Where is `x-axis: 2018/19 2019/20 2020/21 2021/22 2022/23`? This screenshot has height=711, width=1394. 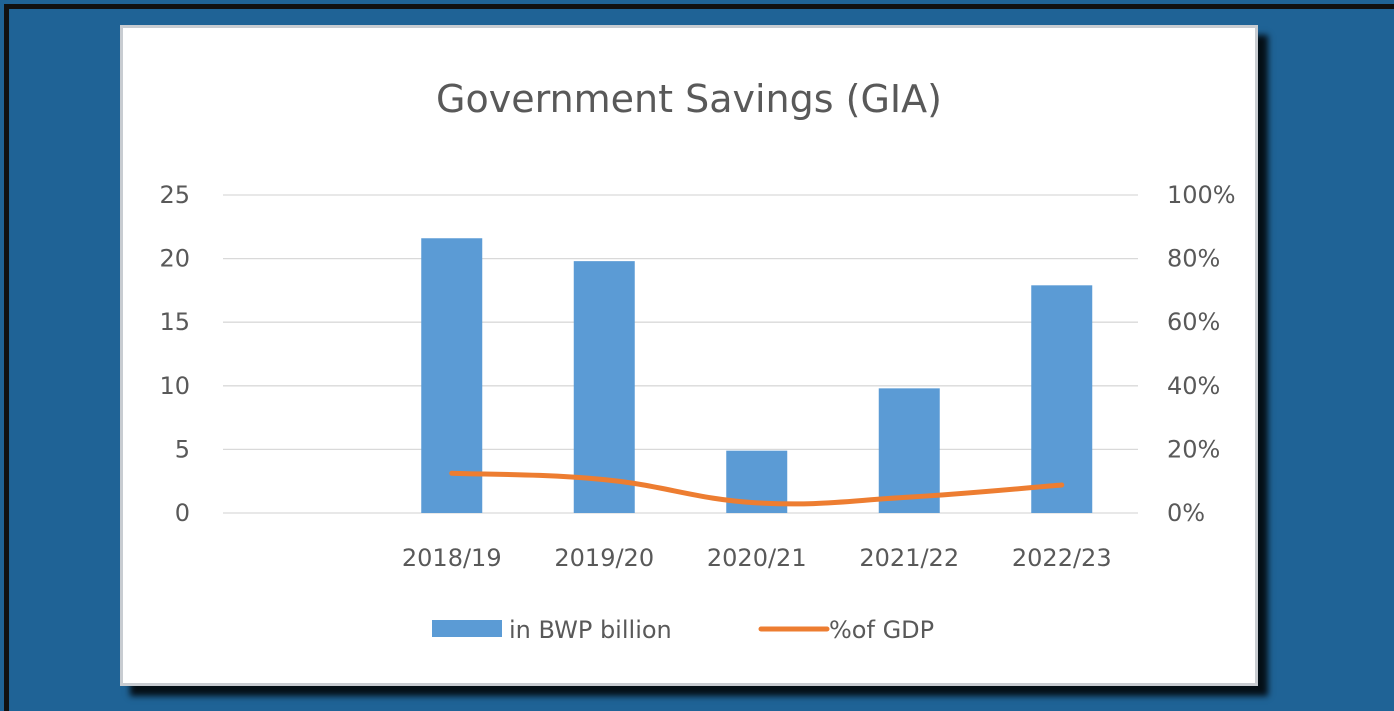
x-axis: 2018/19 2019/20 2020/21 2021/22 2022/23 is located at coordinates (757, 558).